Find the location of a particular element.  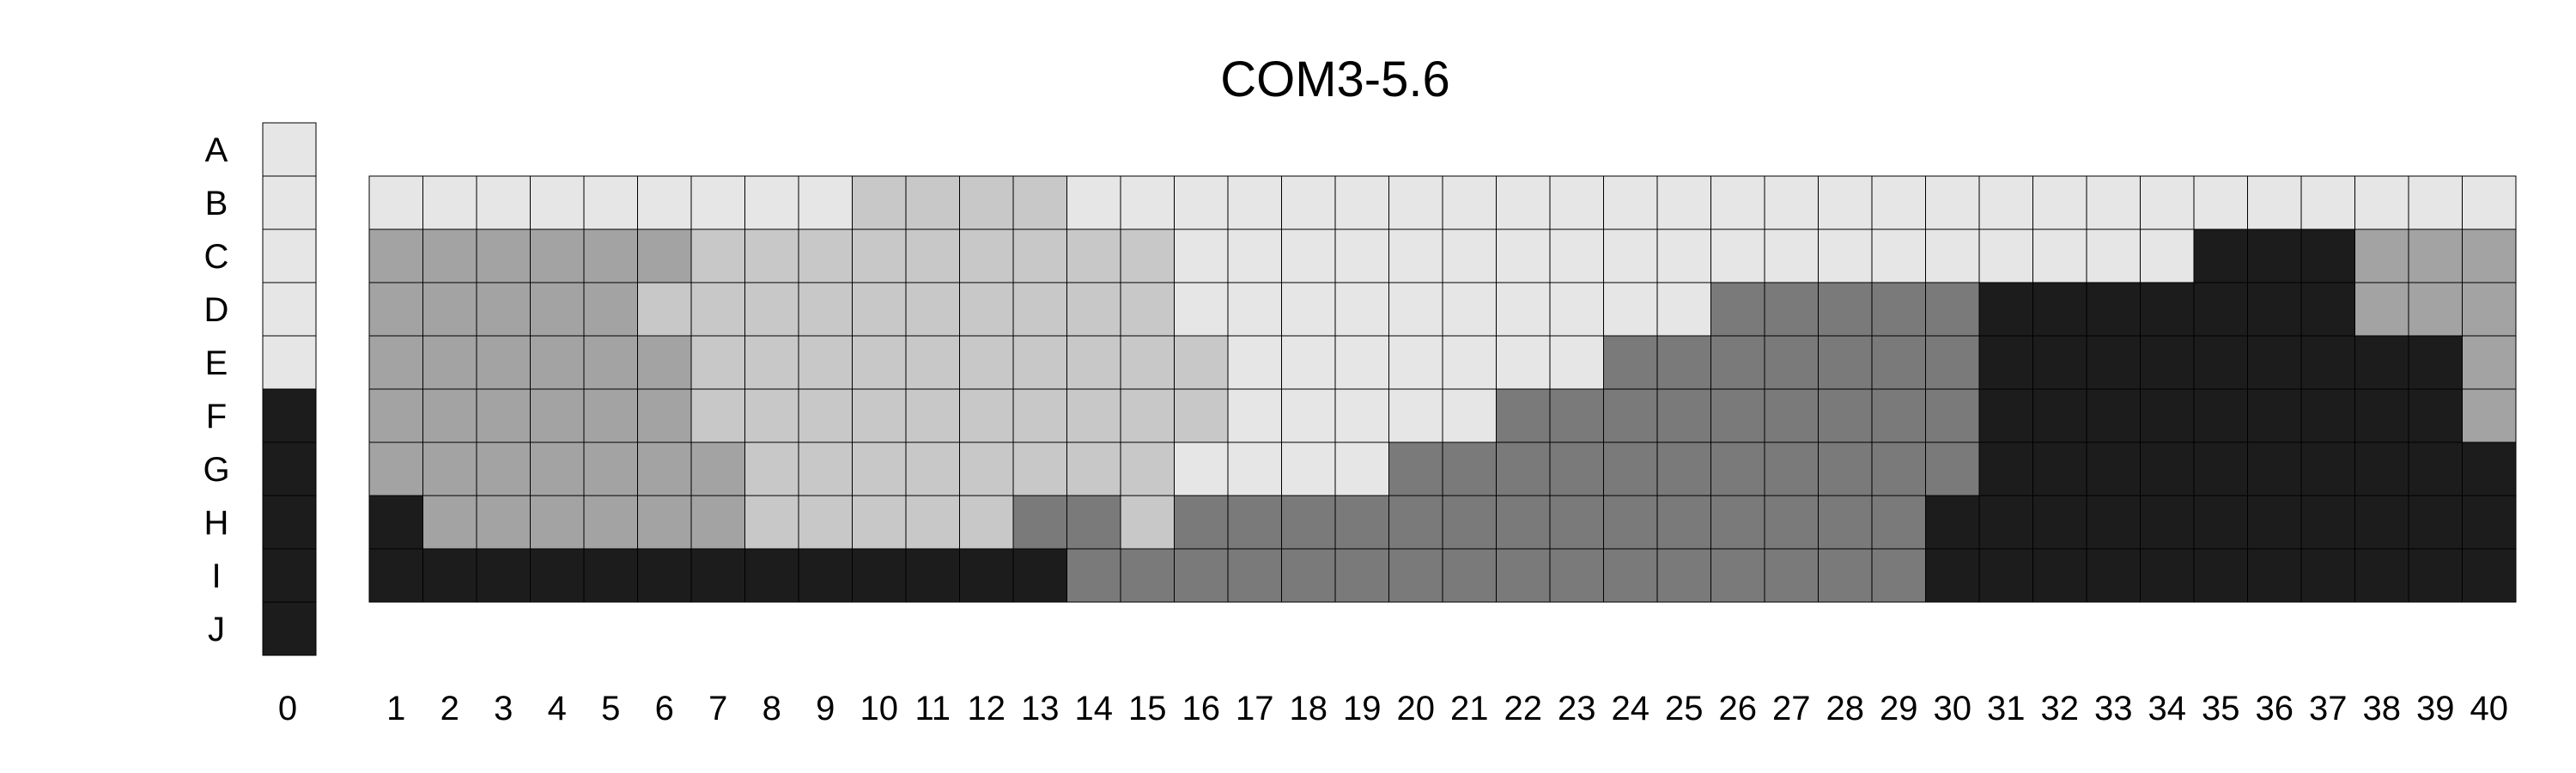

column-label-14: 14 is located at coordinates (1094, 708).